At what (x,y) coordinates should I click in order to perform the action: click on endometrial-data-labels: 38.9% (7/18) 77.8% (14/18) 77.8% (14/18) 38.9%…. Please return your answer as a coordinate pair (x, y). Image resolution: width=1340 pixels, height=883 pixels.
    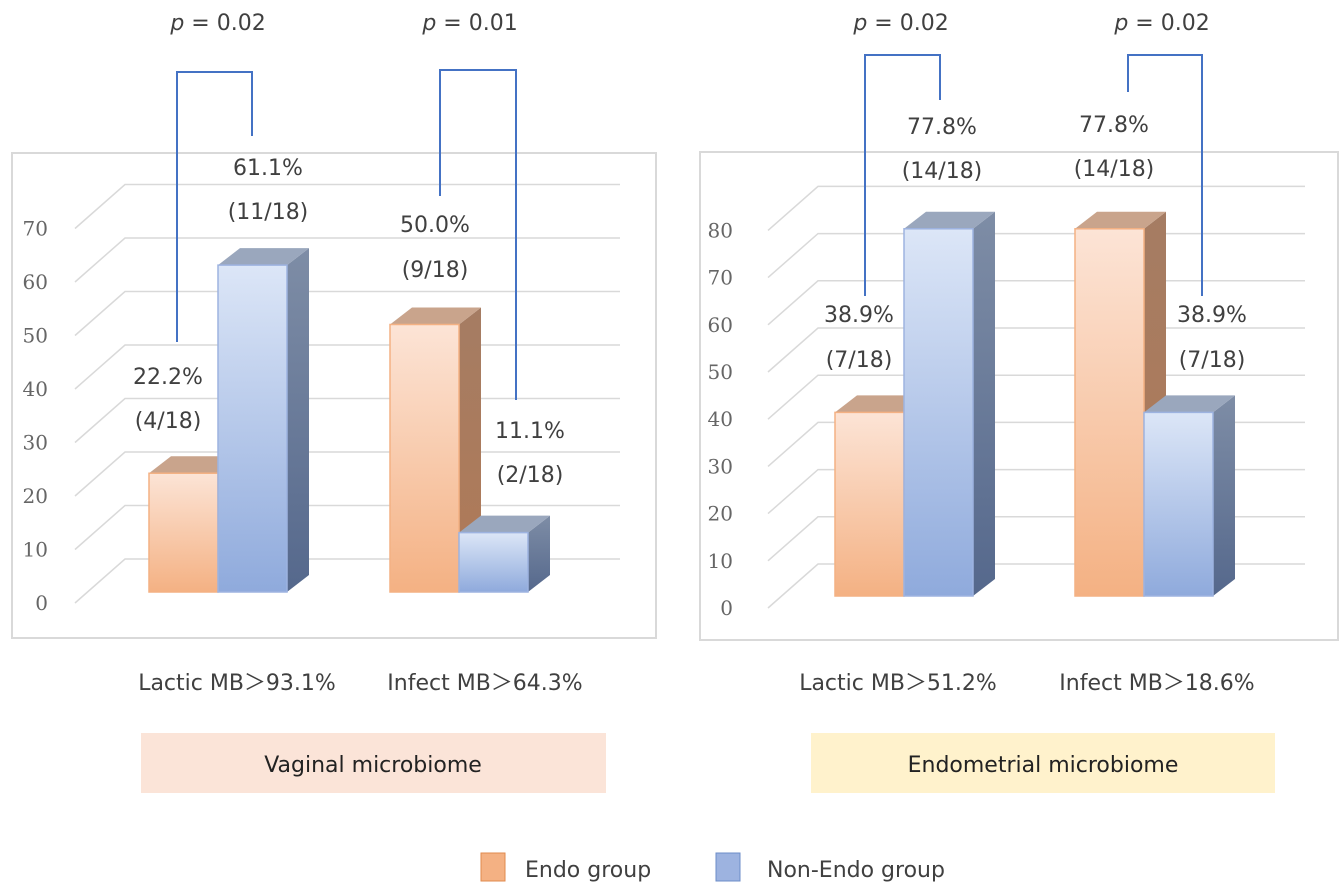
    Looking at the image, I should click on (1035, 243).